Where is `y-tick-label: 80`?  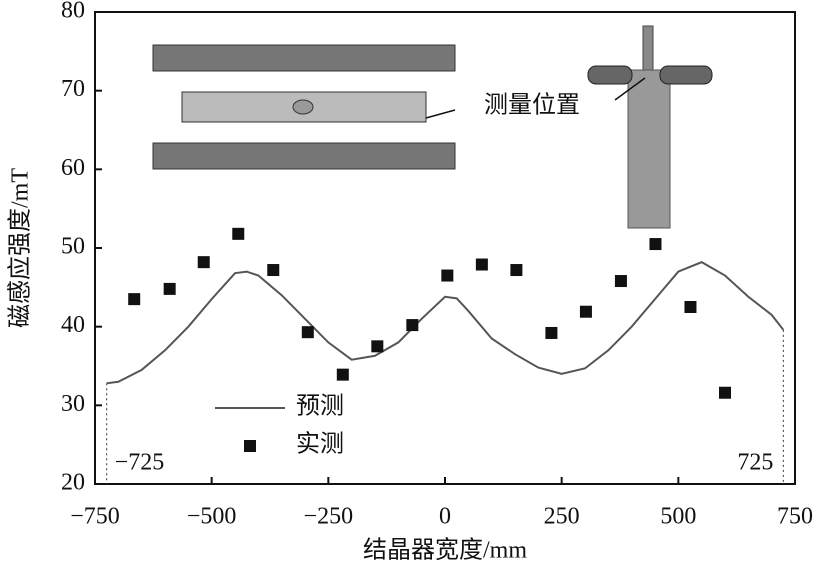
y-tick-label: 80 is located at coordinates (73, 12).